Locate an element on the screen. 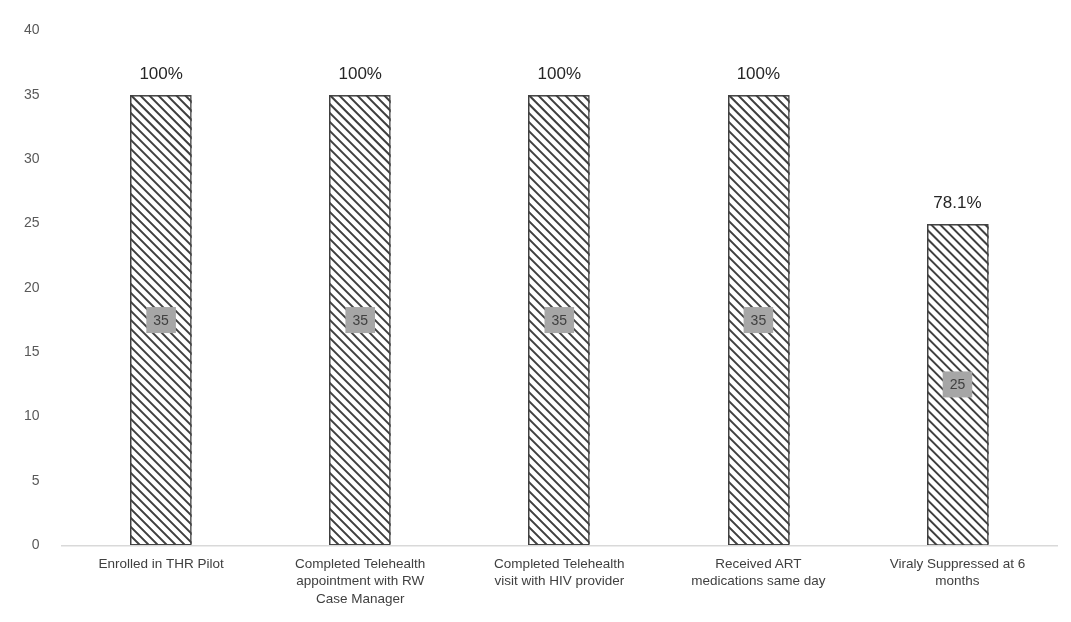 Image resolution: width=1071 pixels, height=622 pixels. data-label: 25 is located at coordinates (957, 384).